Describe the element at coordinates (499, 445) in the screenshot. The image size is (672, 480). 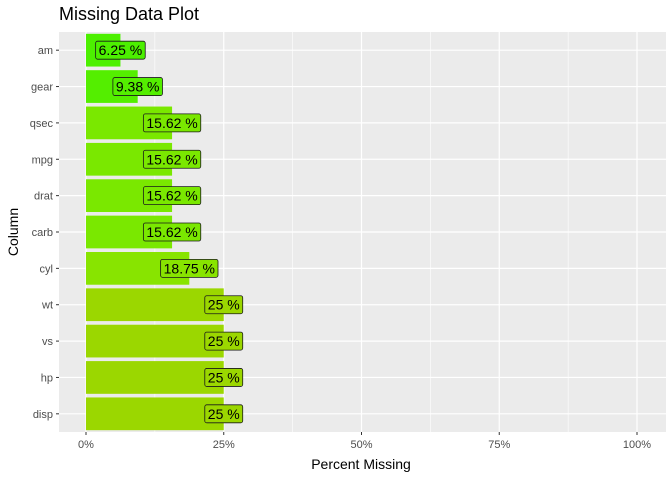
I see `x-tick-label: 75%` at that location.